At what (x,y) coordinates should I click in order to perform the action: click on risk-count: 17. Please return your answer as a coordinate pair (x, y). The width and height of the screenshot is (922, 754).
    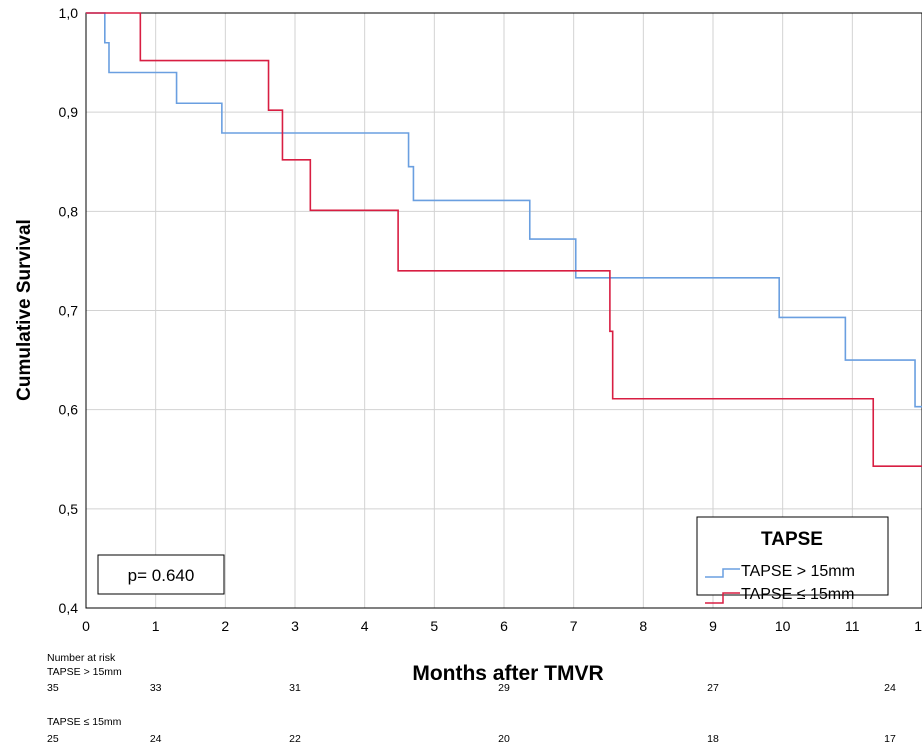
    Looking at the image, I should click on (890, 739).